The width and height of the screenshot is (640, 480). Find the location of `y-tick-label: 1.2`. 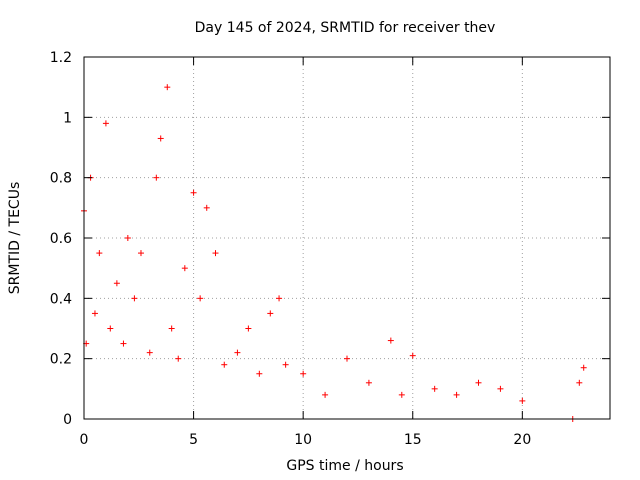

y-tick-label: 1.2 is located at coordinates (61, 58).